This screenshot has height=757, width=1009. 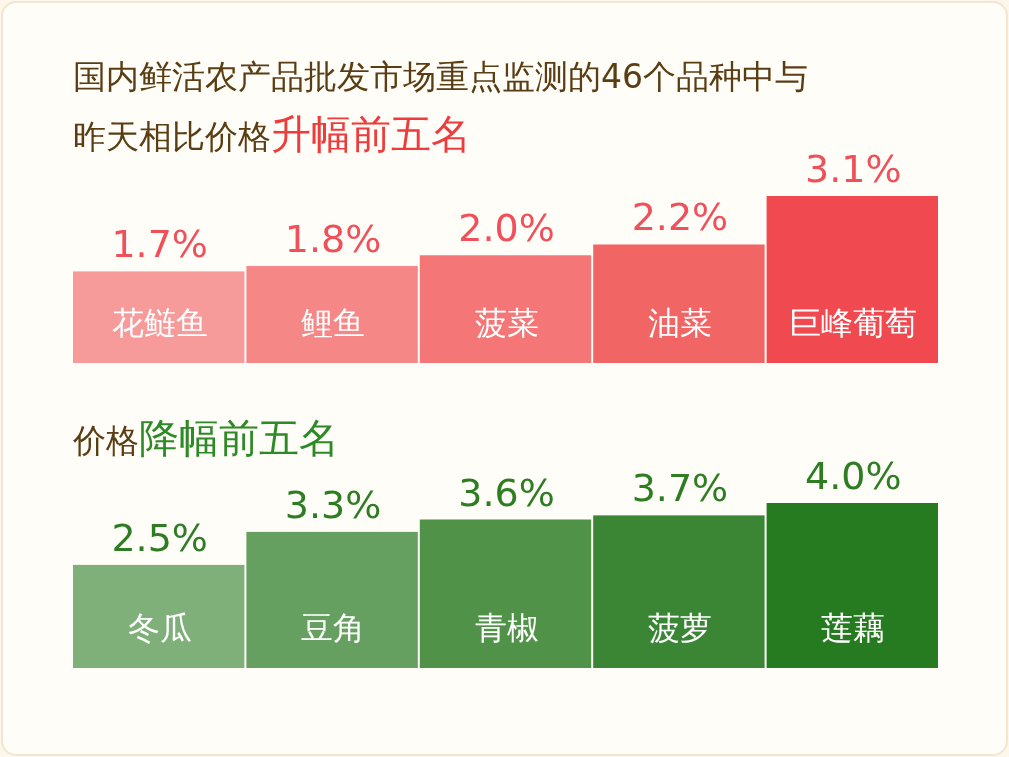 I want to click on x-tick-label: 巨峰葡萄, so click(x=853, y=323).